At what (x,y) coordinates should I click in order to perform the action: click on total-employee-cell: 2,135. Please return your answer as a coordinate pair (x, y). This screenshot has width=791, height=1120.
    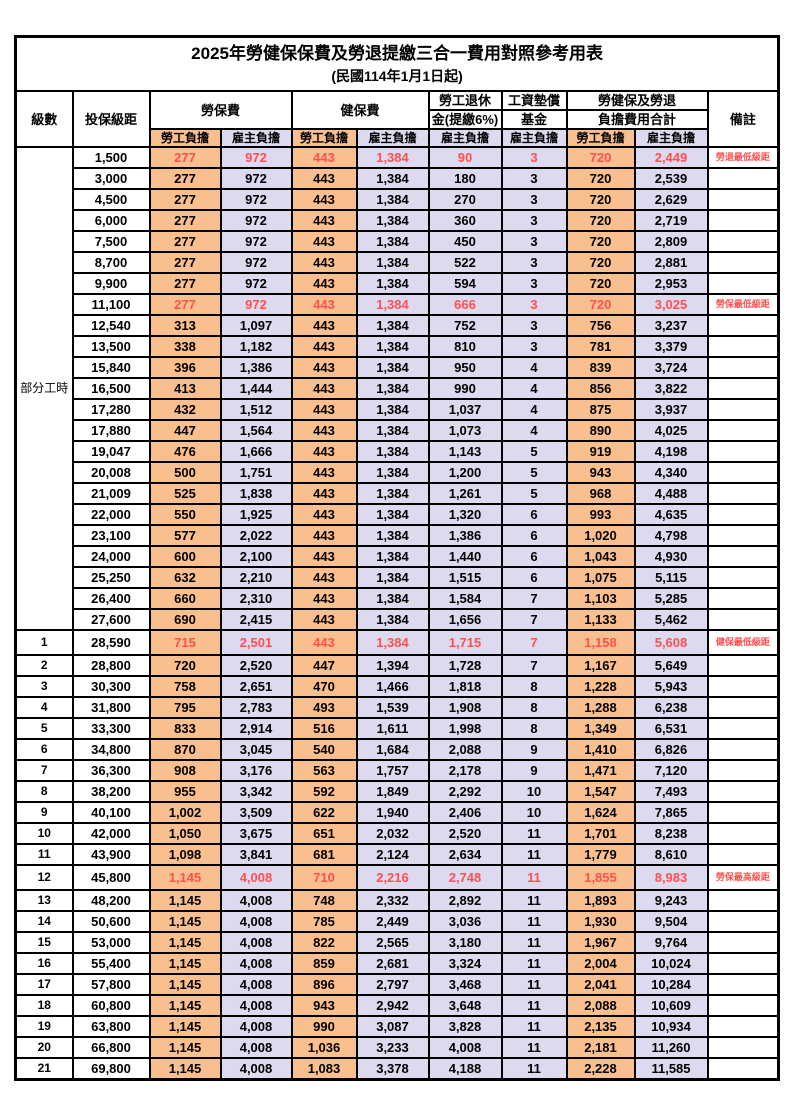
    Looking at the image, I should click on (600, 1026).